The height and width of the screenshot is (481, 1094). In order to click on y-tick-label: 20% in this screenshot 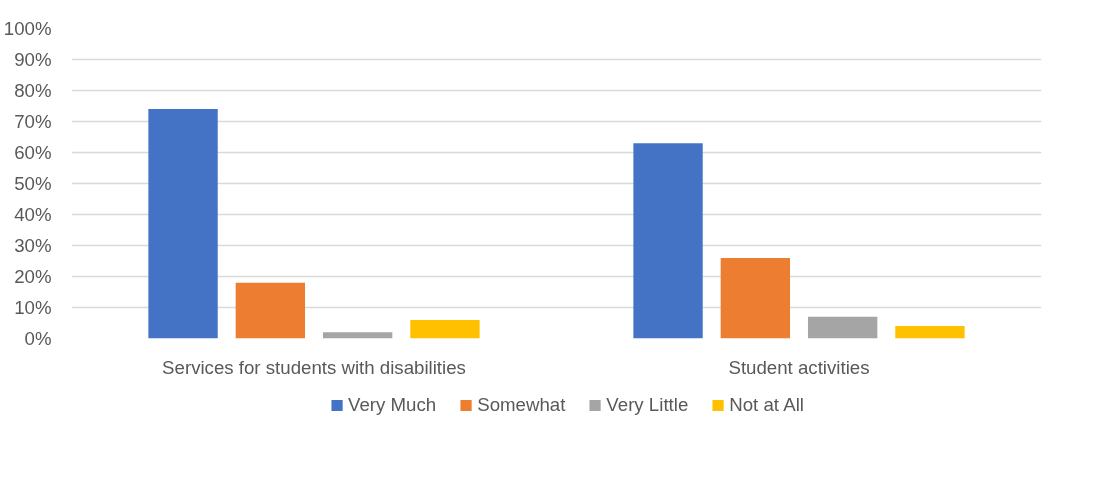, I will do `click(33, 276)`.